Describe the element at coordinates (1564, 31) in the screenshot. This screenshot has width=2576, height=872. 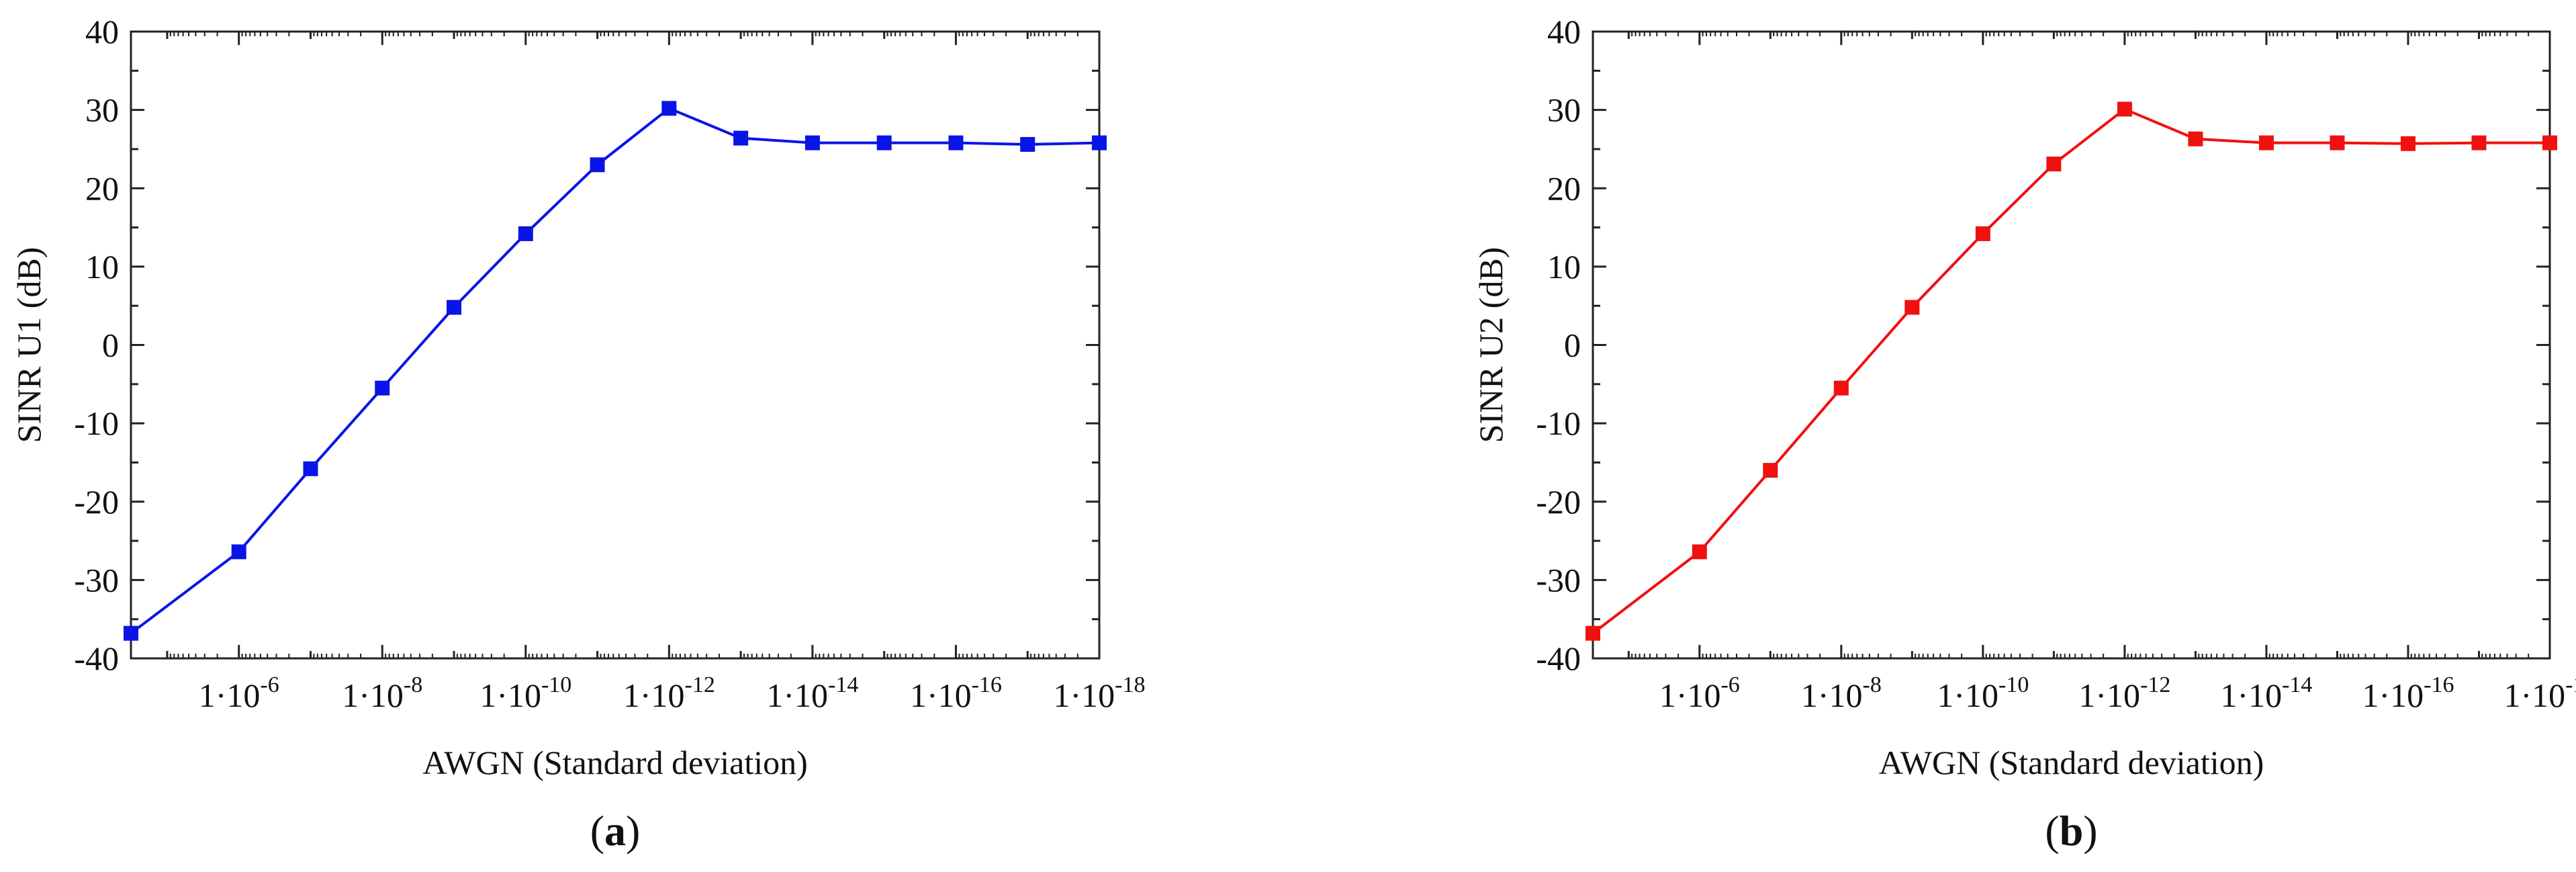
I see `chart-b-y-tick-label: 40` at that location.